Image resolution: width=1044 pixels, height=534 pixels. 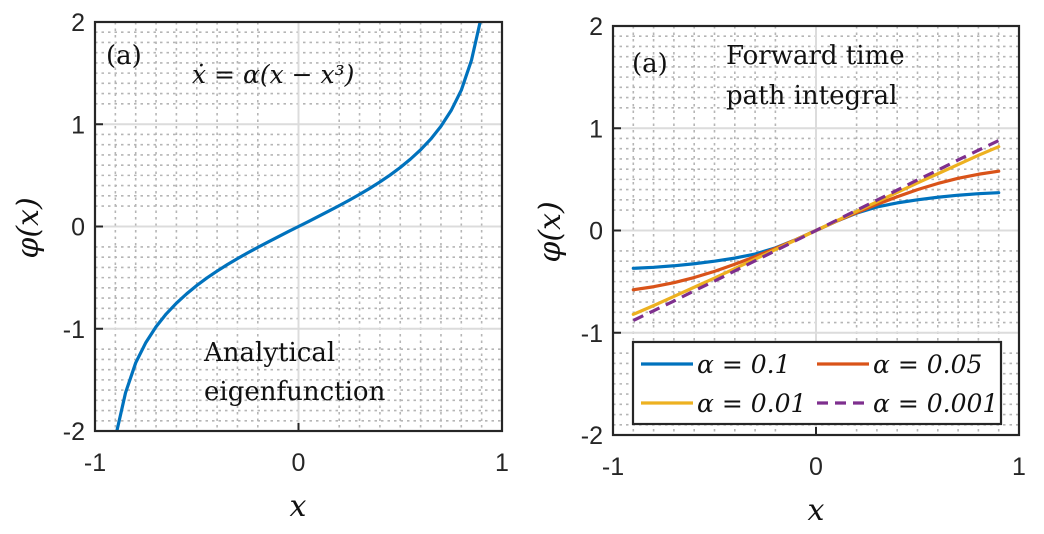 I want to click on left-annotation-line1: Analytical, so click(x=269, y=353).